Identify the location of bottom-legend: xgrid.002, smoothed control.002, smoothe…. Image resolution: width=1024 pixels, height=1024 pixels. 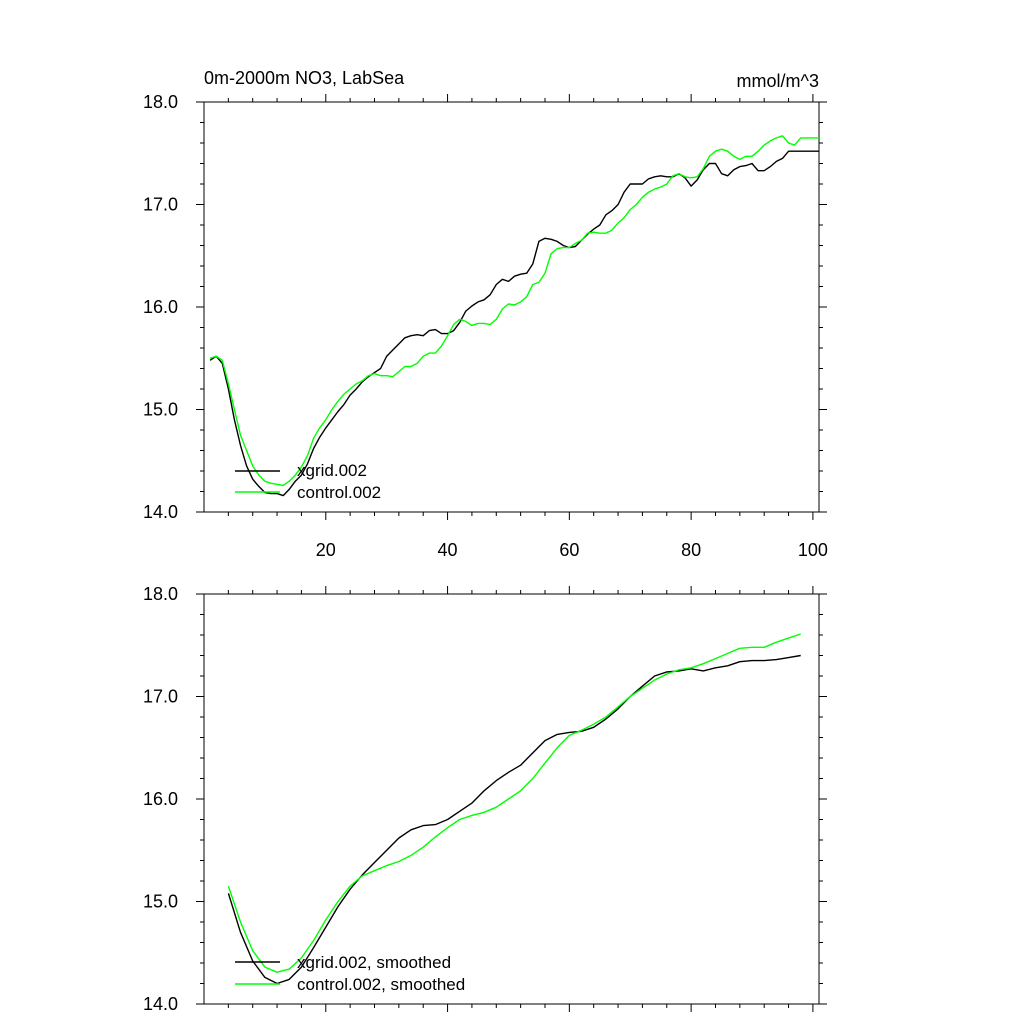
(350, 973).